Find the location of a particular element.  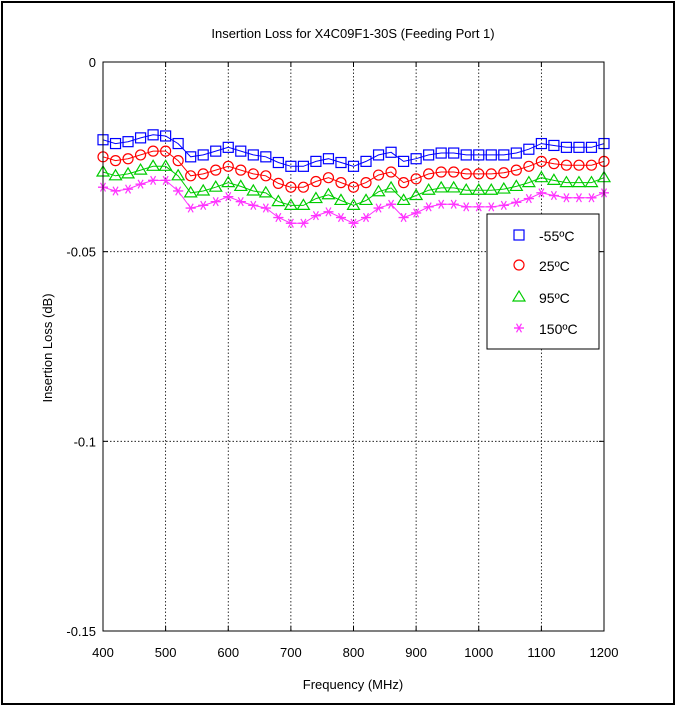

x-tick-label: 1100 is located at coordinates (541, 652).